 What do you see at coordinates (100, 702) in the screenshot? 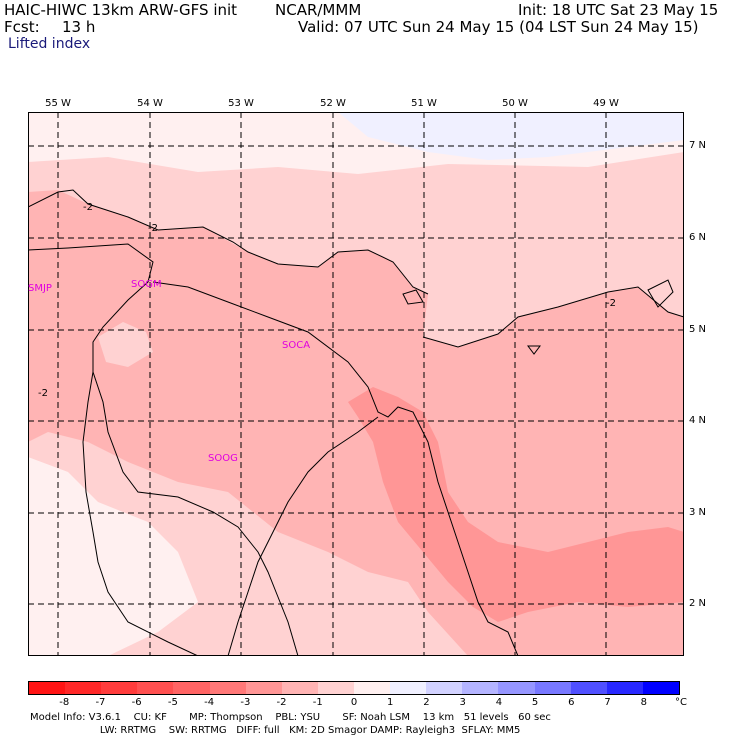
I see `colorbar-tick-label: -7` at bounding box center [100, 702].